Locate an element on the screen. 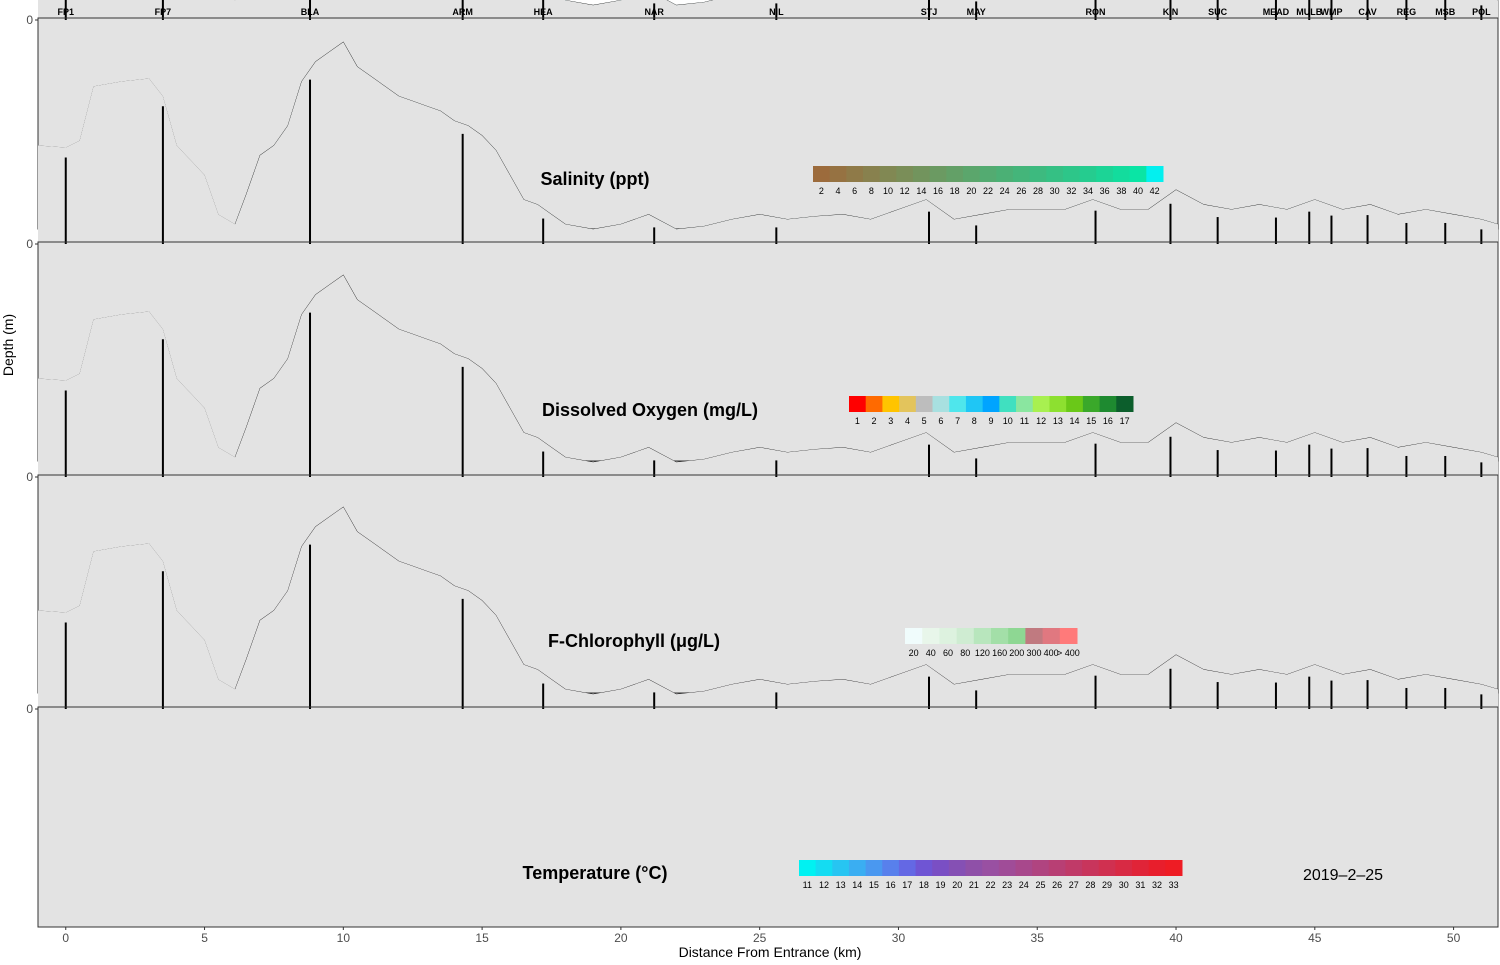  colorbar-label: 34 is located at coordinates (1088, 191).